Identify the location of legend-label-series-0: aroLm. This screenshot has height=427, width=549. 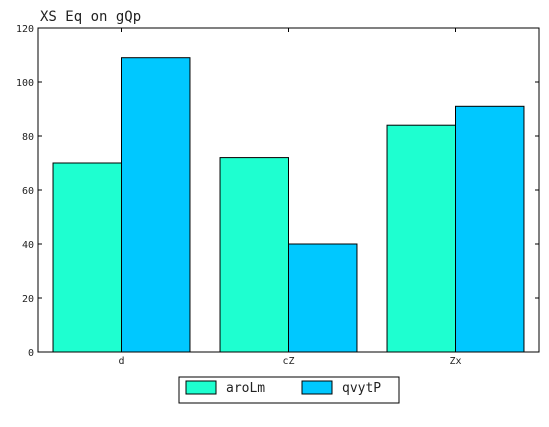
(245, 388).